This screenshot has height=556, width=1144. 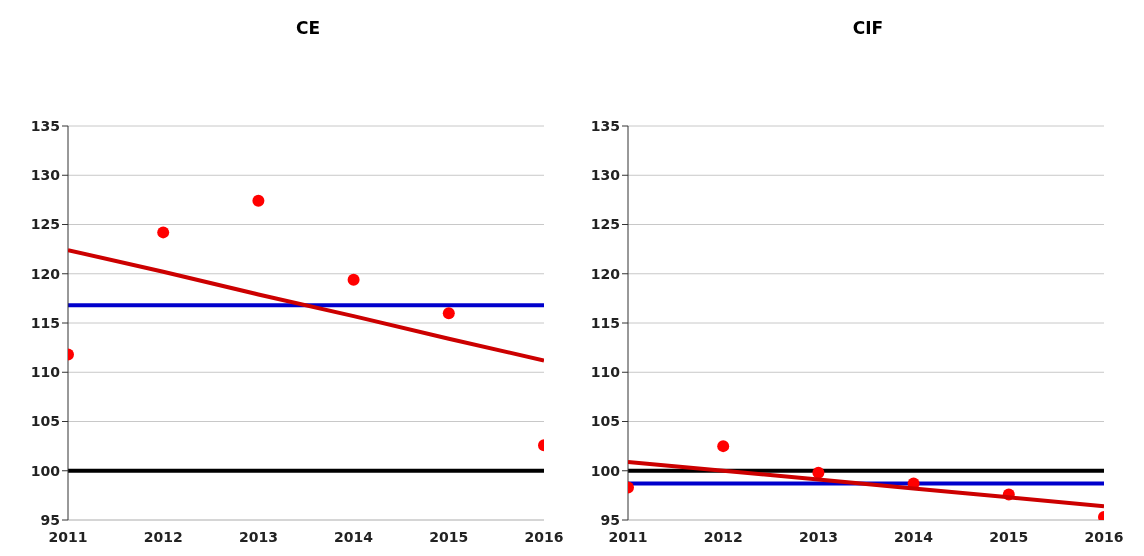 I want to click on chart-title: CIF, so click(x=868, y=28).